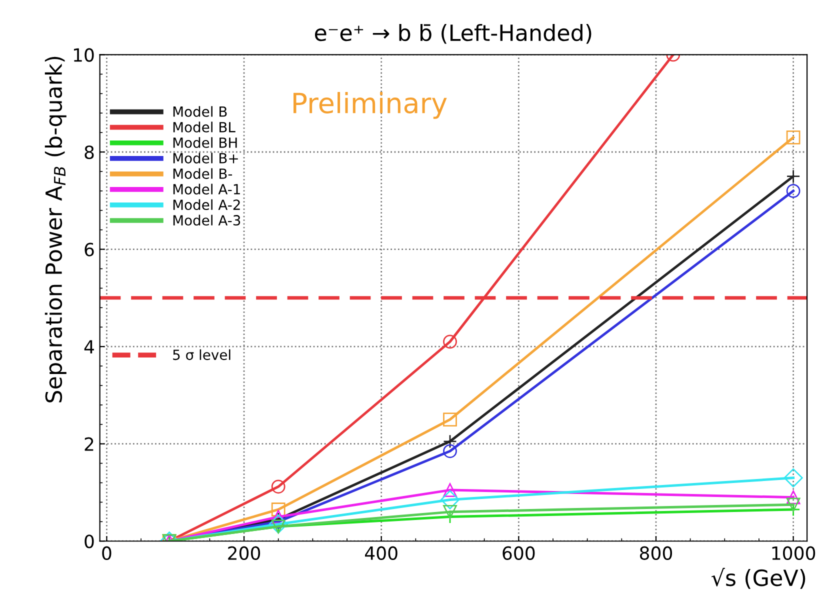 The image size is (832, 608). What do you see at coordinates (205, 142) in the screenshot?
I see `legend-label: Model BH` at bounding box center [205, 142].